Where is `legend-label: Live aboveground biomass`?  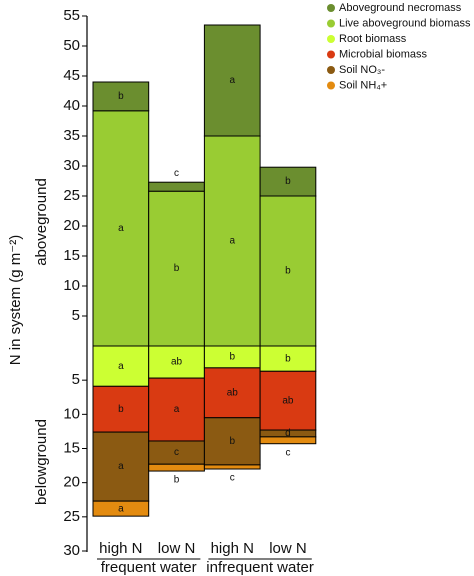
legend-label: Live aboveground biomass is located at coordinates (405, 23).